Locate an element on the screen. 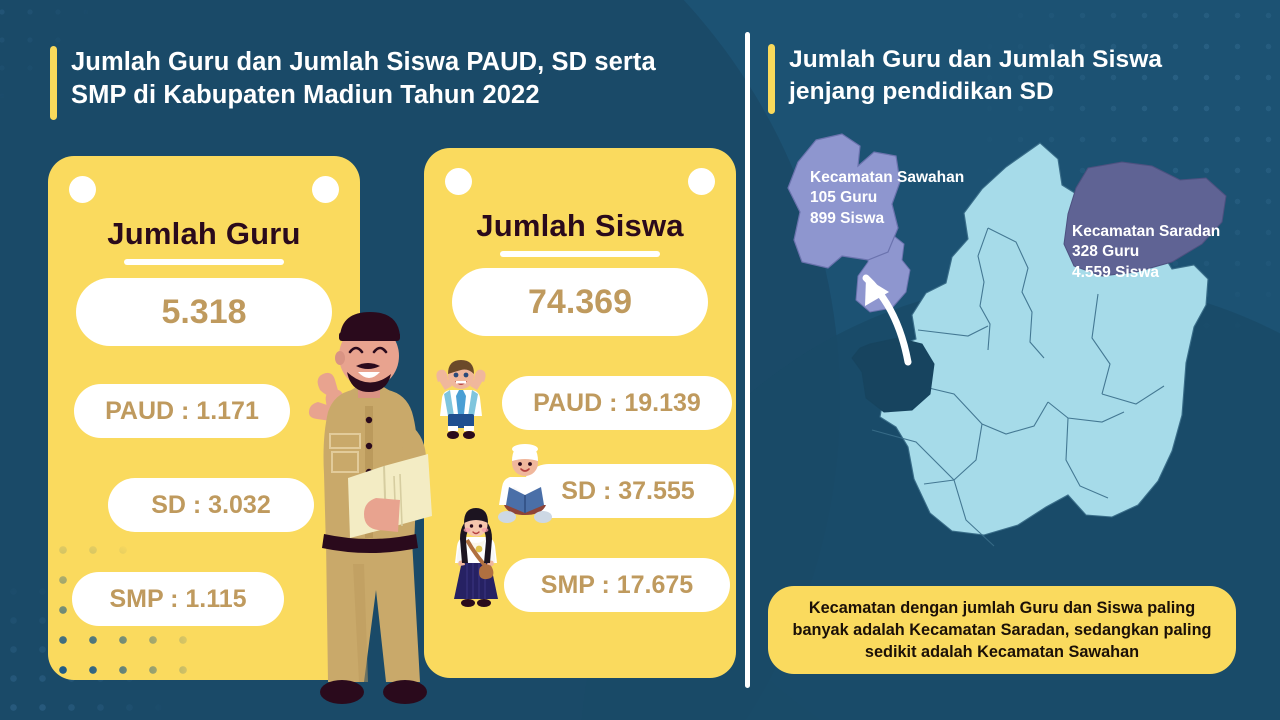  siswa-smp-value: SMP : 17.675 is located at coordinates (617, 585).